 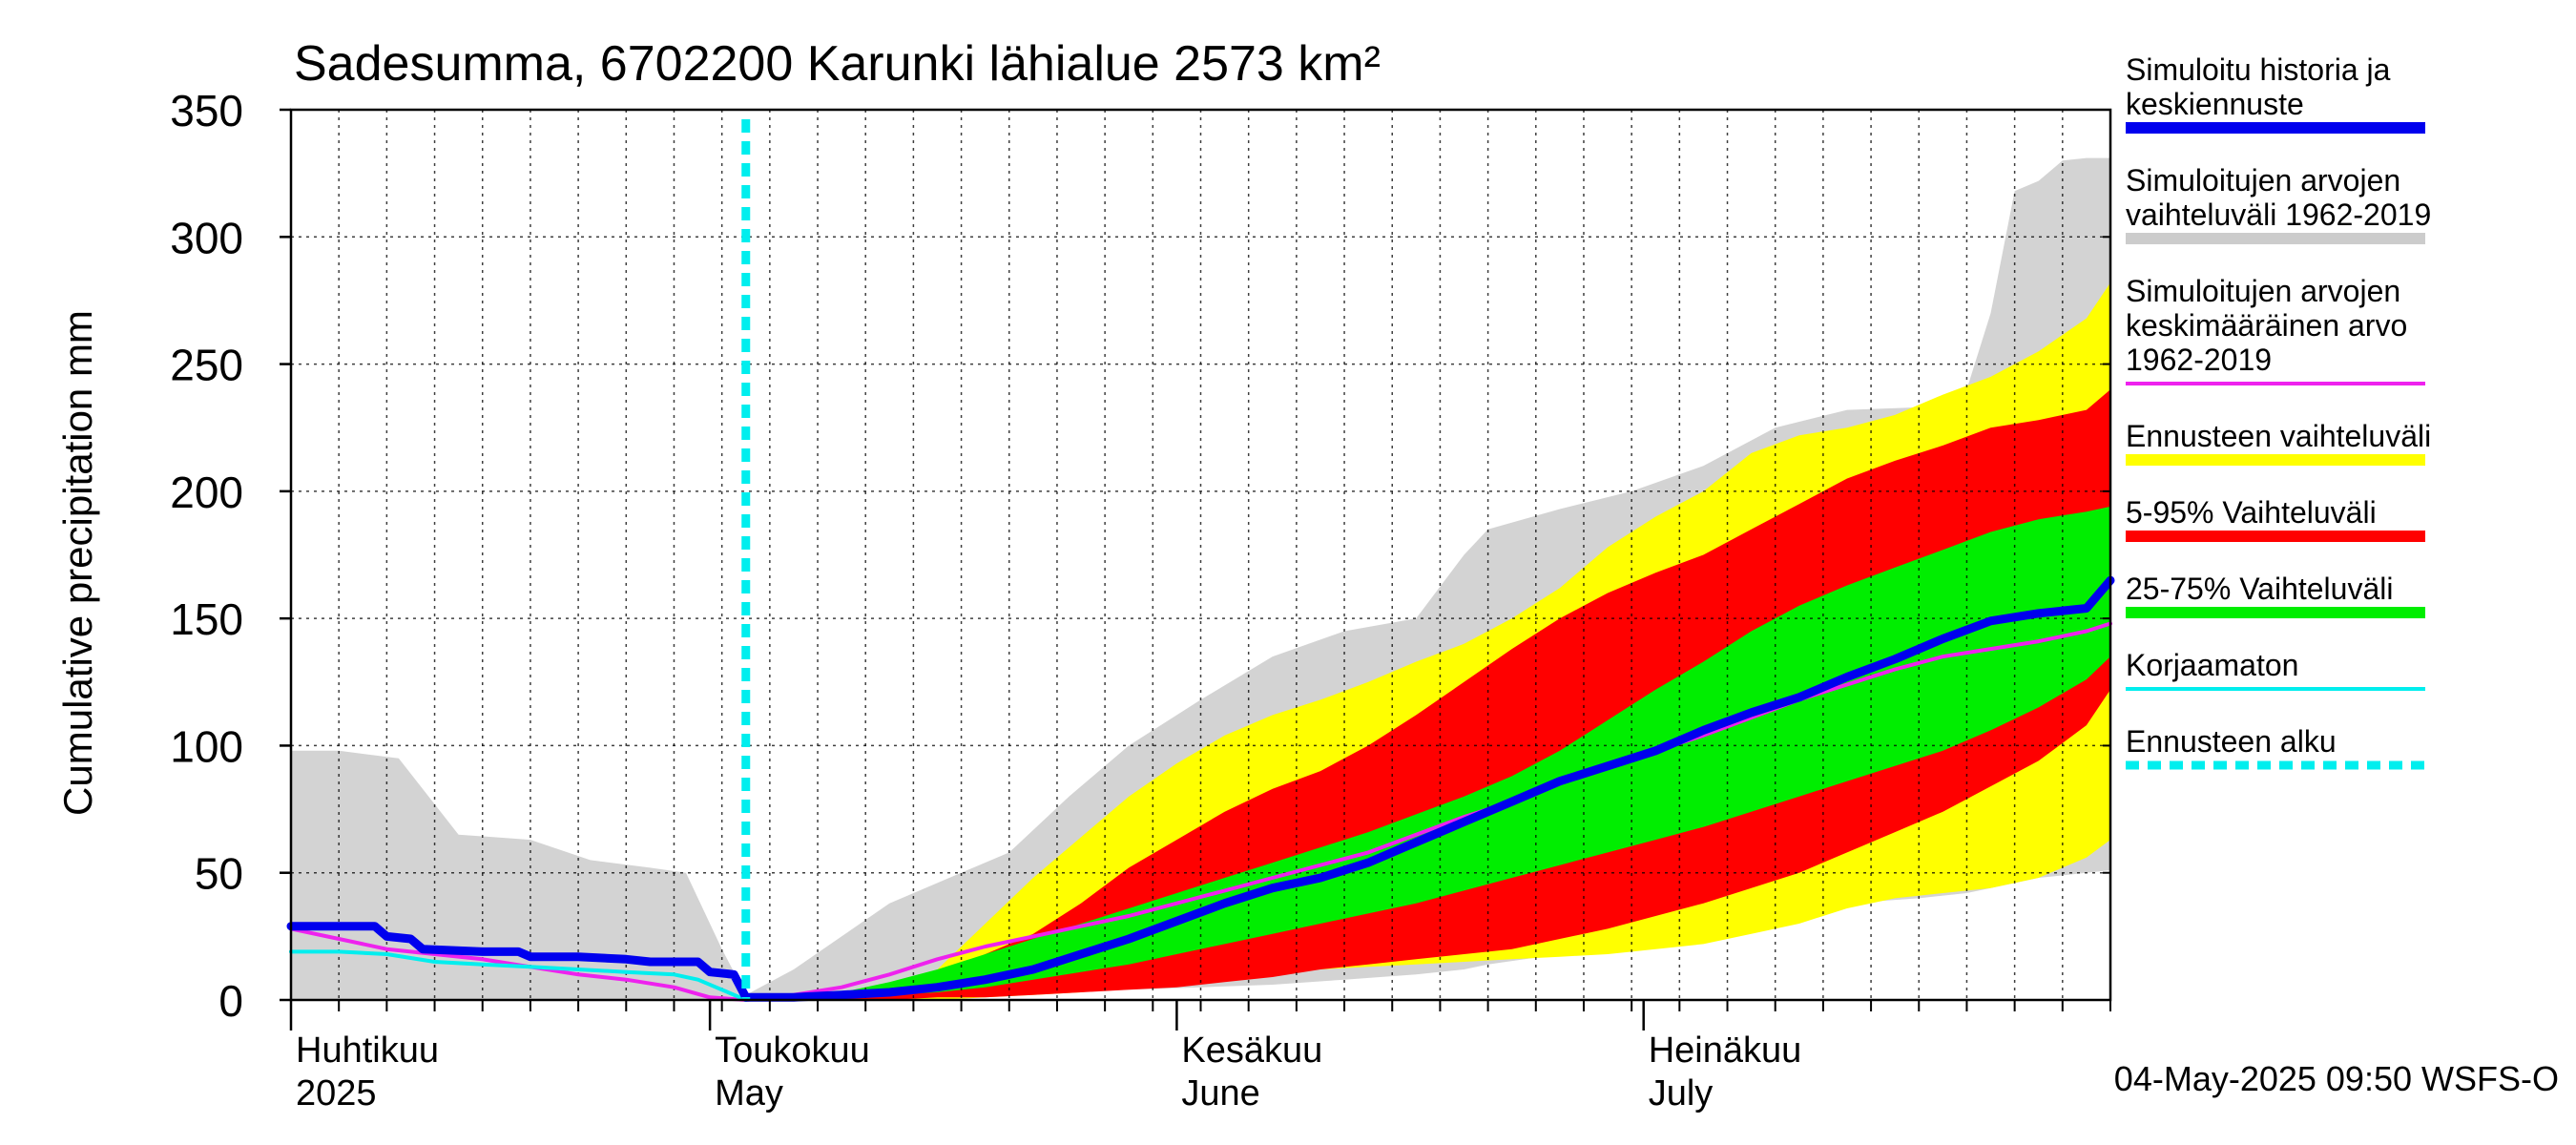 What do you see at coordinates (206, 493) in the screenshot?
I see `y-tick-label: 200` at bounding box center [206, 493].